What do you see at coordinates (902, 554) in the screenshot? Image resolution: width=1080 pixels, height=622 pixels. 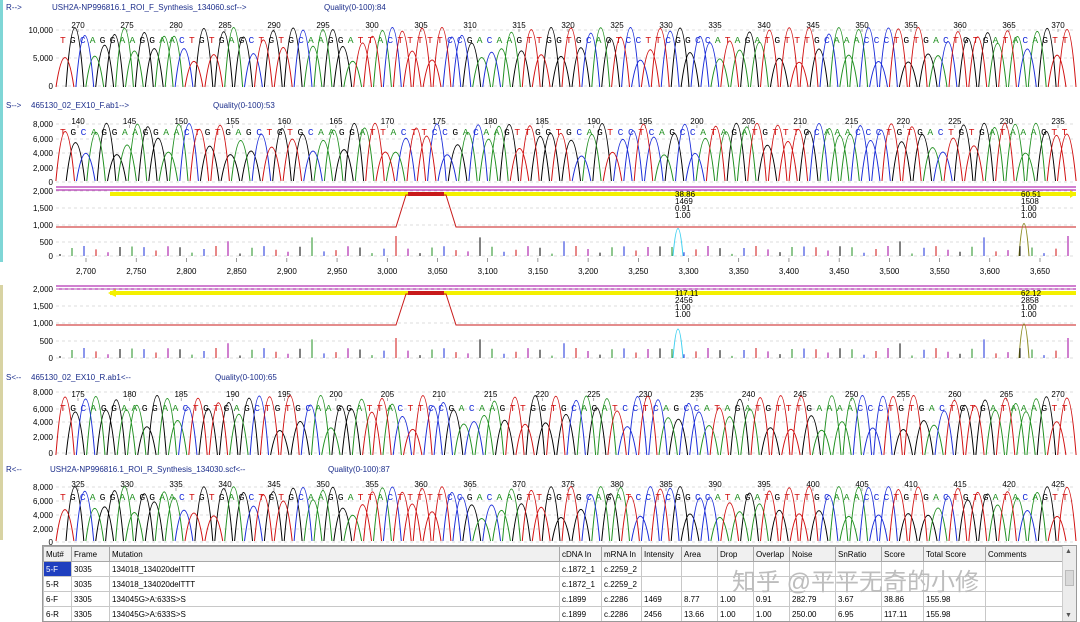 I see `column-header: Score` at bounding box center [902, 554].